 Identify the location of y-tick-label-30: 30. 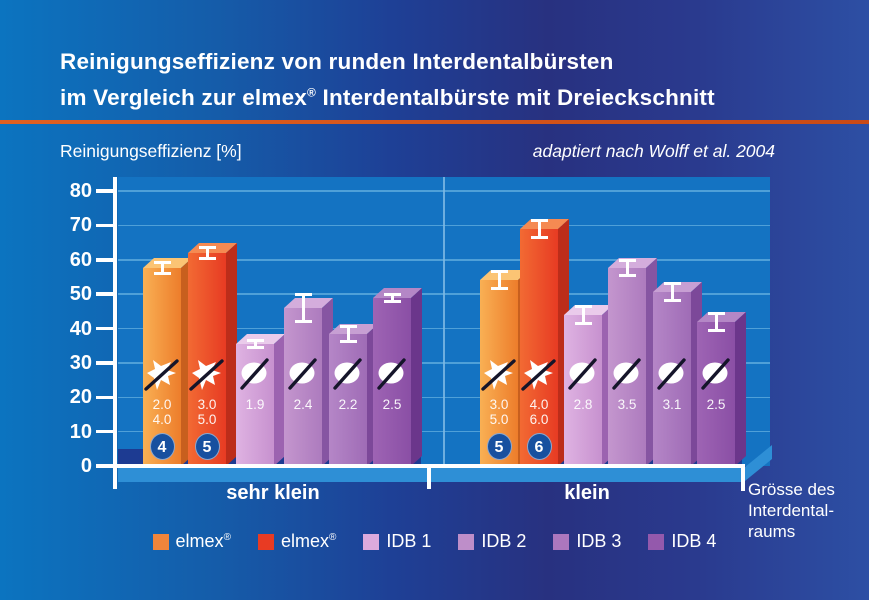
(80, 362).